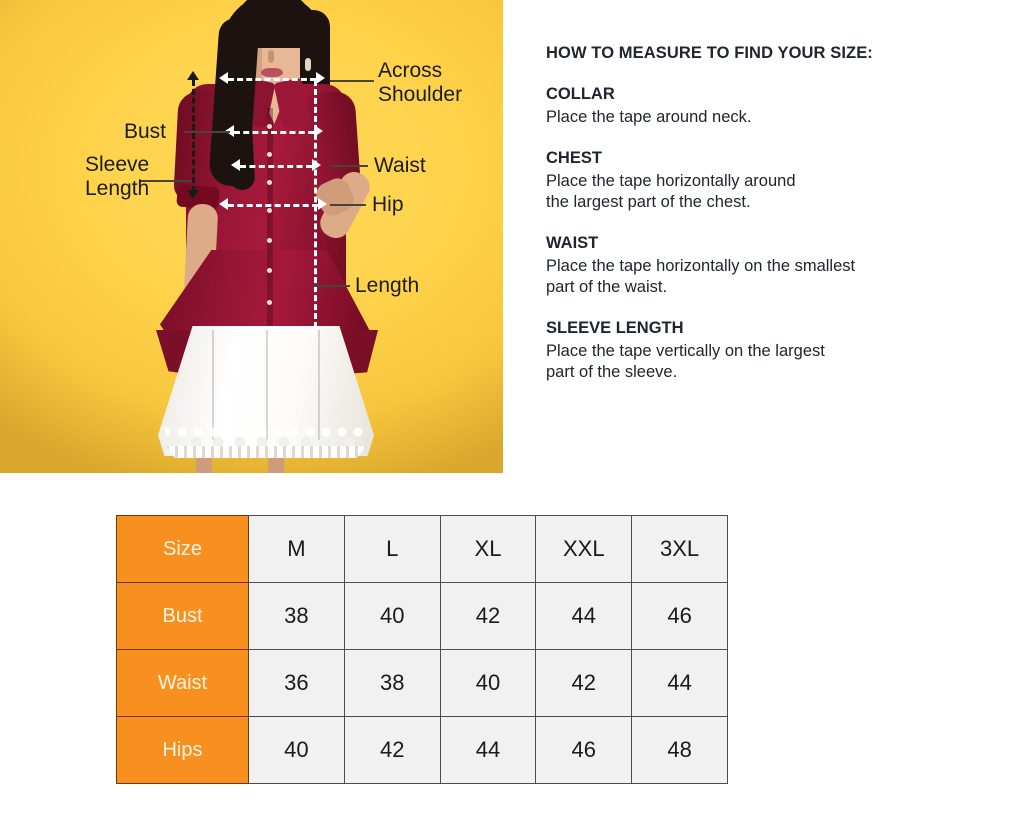 The width and height of the screenshot is (1024, 820). Describe the element at coordinates (387, 285) in the screenshot. I see `label-length: Length` at that location.